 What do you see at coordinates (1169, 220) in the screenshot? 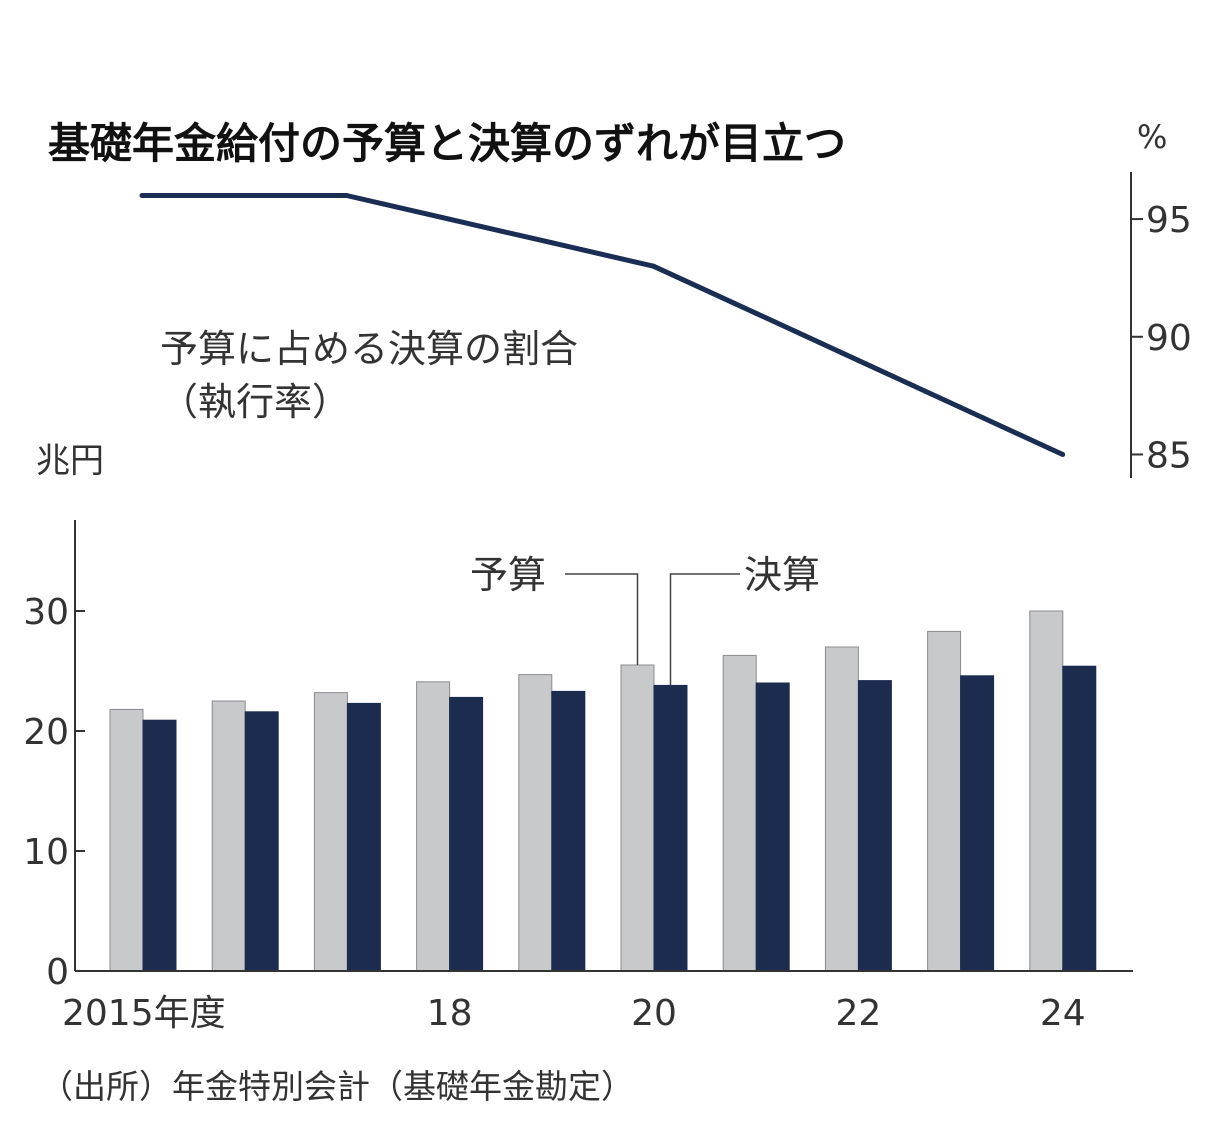
I see `line-y-tick-label: 95` at bounding box center [1169, 220].